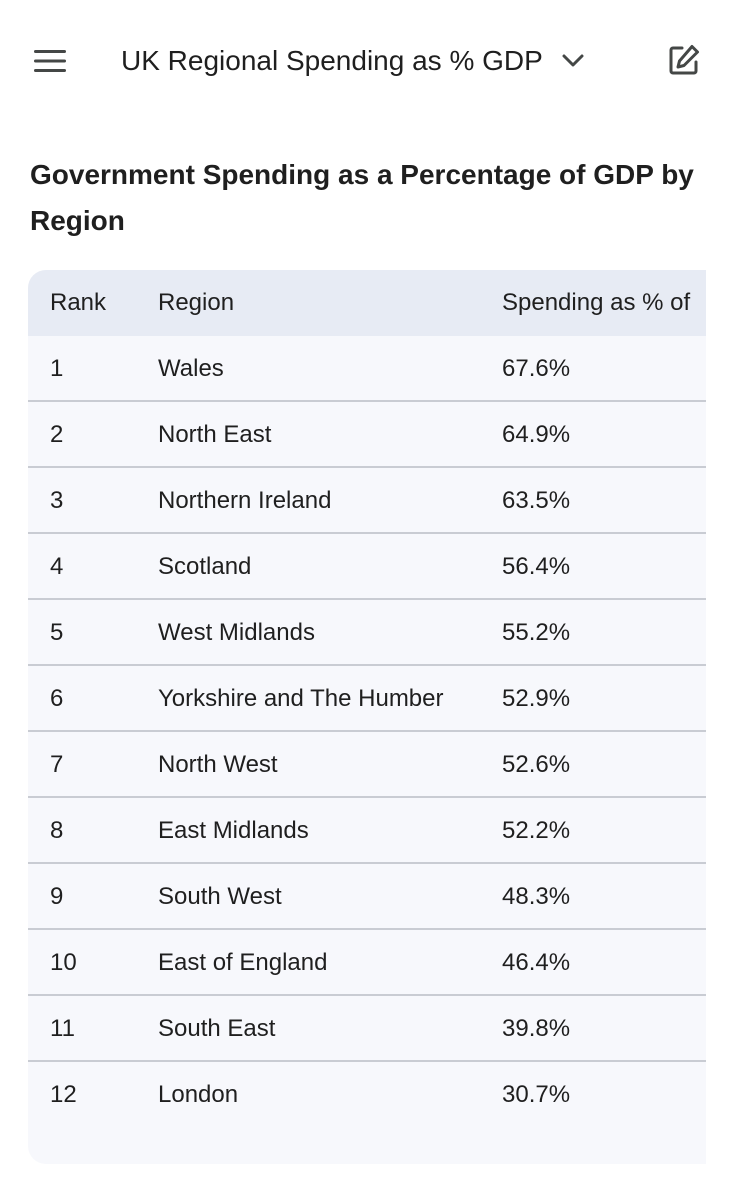 Image resolution: width=734 pixels, height=1200 pixels. I want to click on spending-cell: 52.9%, so click(604, 698).